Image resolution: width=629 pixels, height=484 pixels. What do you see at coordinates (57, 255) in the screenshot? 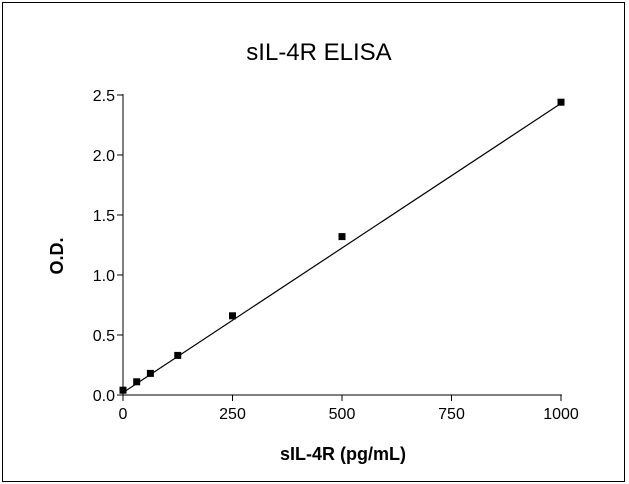
I see `y-axis-label: O.D.` at bounding box center [57, 255].